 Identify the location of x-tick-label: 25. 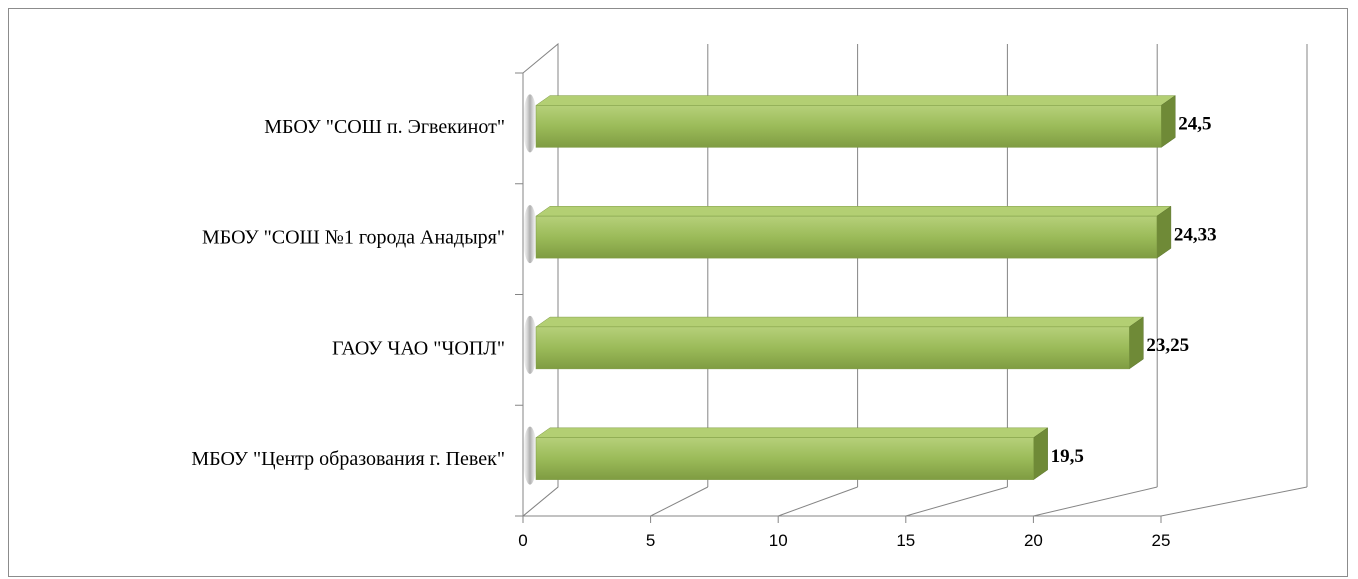
(1161, 540).